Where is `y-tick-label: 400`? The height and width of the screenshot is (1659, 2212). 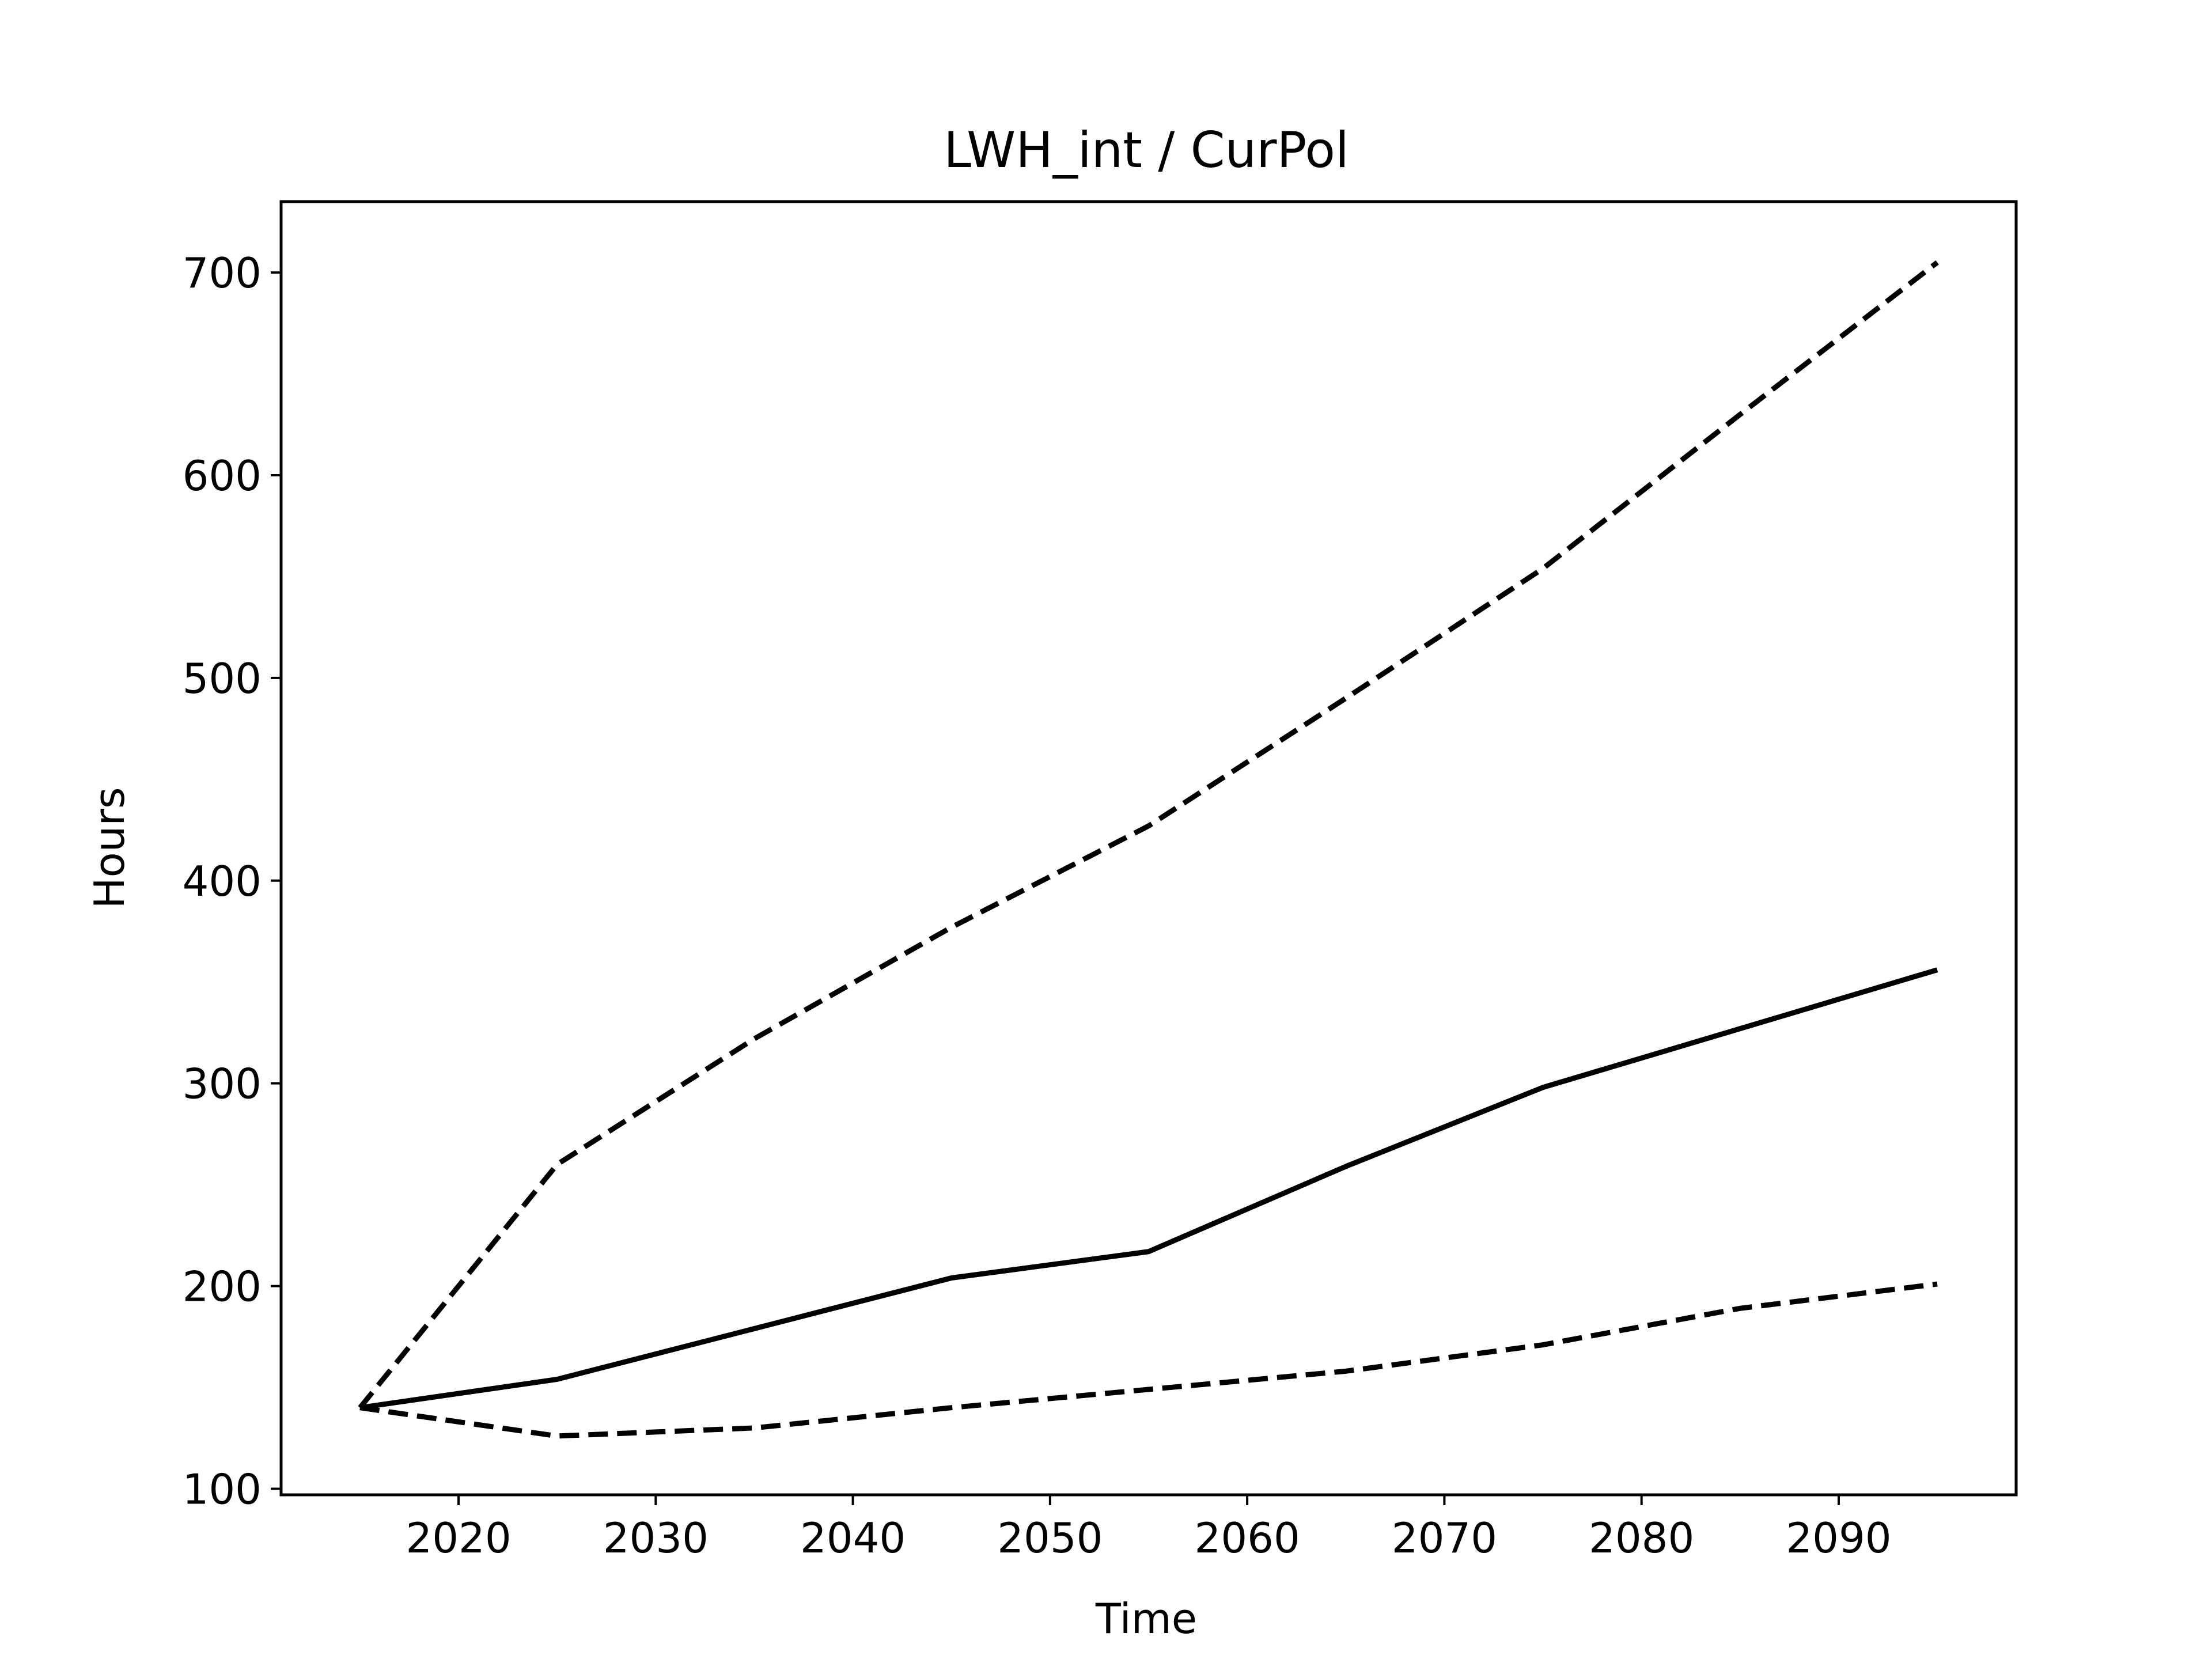 y-tick-label: 400 is located at coordinates (222, 881).